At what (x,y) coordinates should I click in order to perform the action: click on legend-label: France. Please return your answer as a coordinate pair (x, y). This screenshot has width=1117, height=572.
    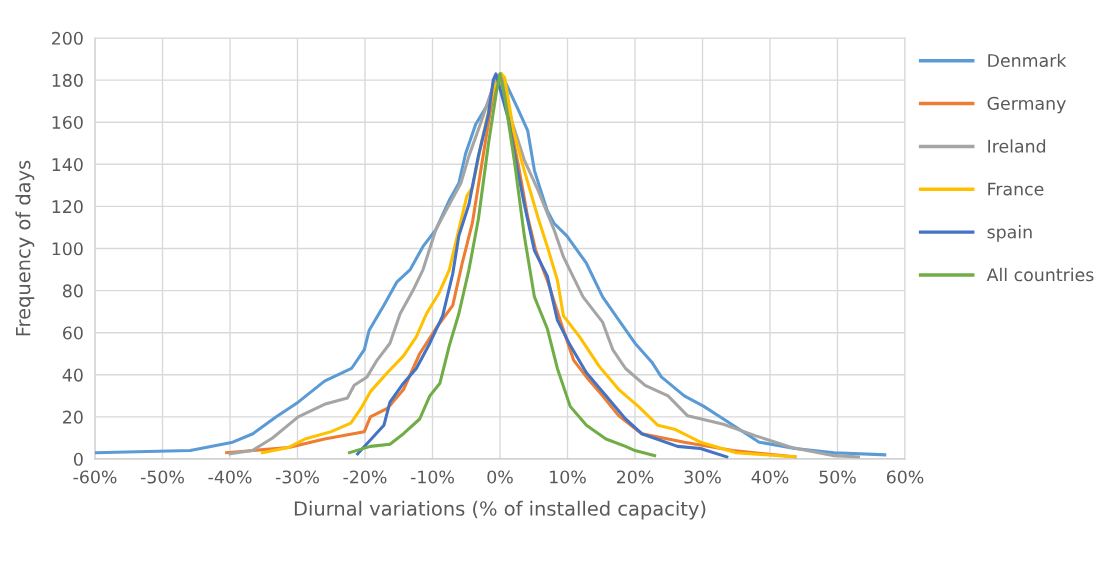
    Looking at the image, I should click on (1016, 189).